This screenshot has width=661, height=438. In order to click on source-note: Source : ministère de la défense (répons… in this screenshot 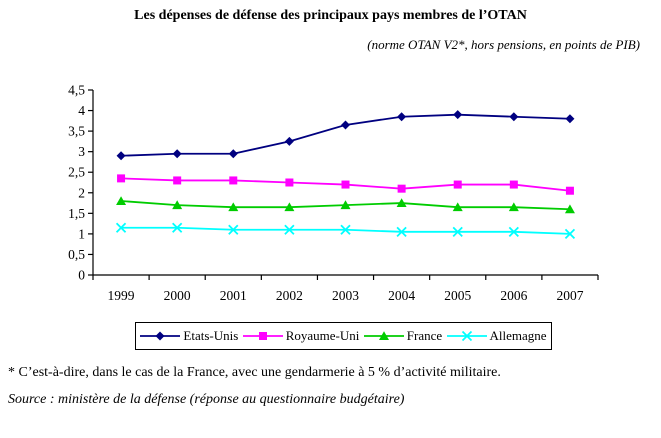, I will do `click(206, 399)`.